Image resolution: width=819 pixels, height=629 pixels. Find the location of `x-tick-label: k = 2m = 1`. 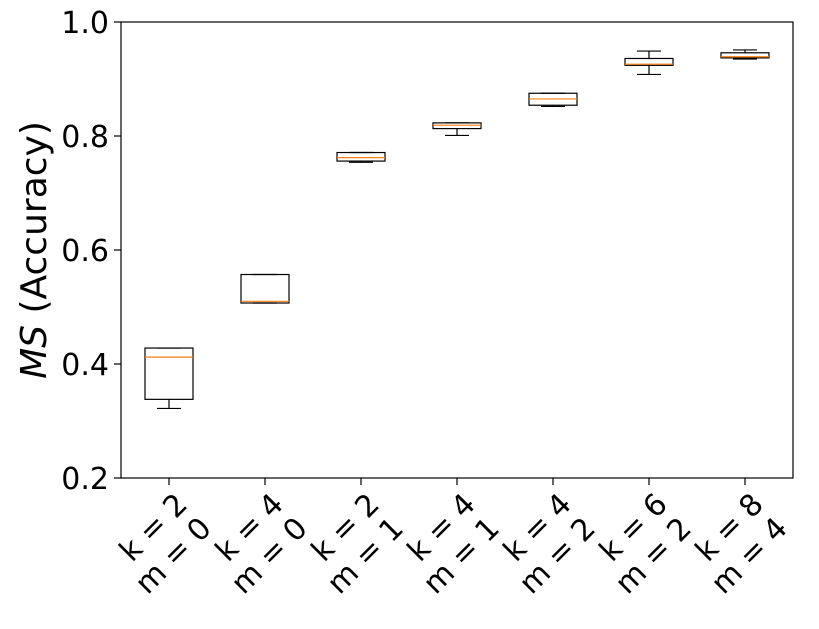

x-tick-label: k = 2m = 1 is located at coordinates (353, 544).